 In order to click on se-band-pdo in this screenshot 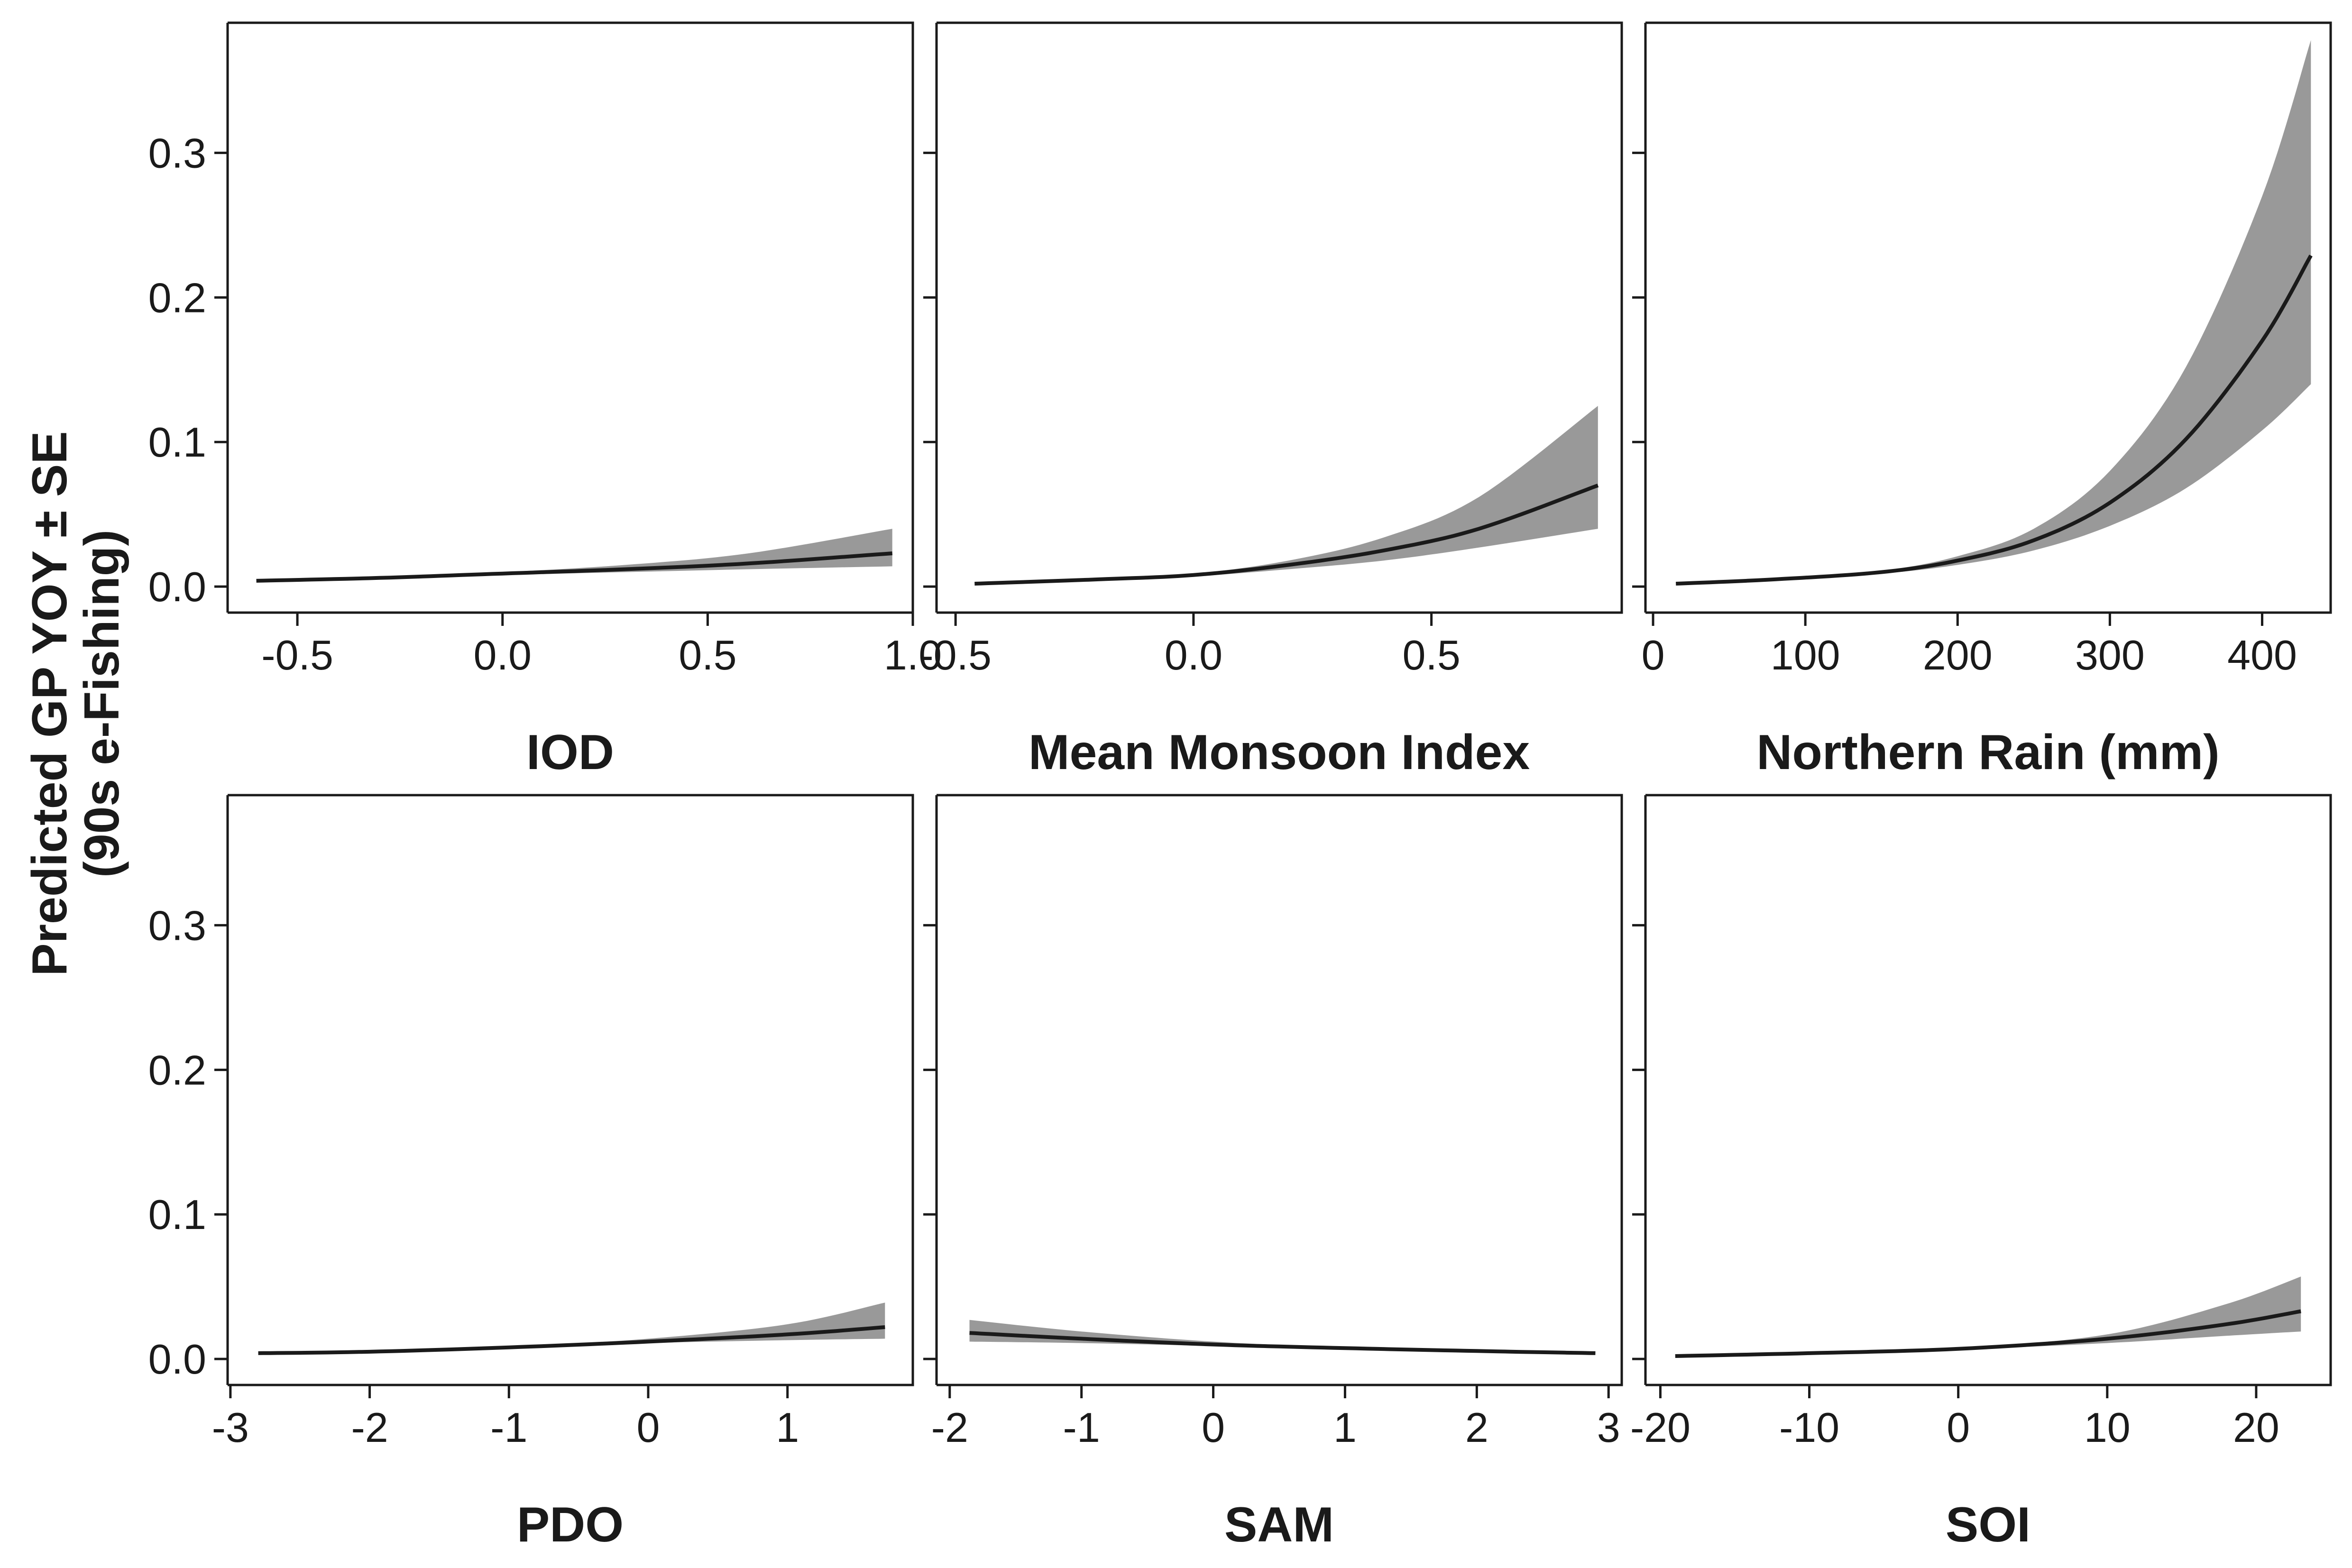, I will do `click(572, 1327)`.